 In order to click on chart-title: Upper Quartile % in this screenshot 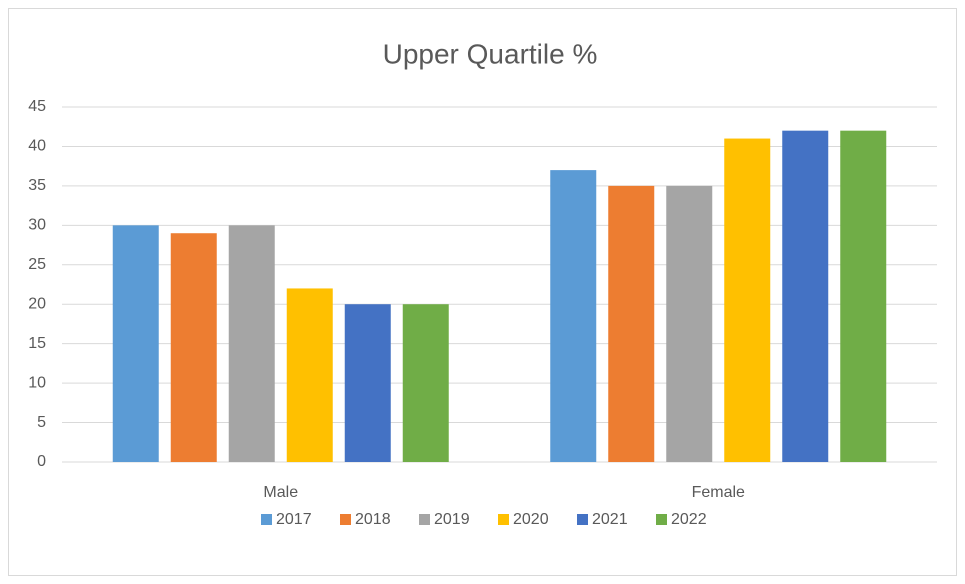, I will do `click(490, 53)`.